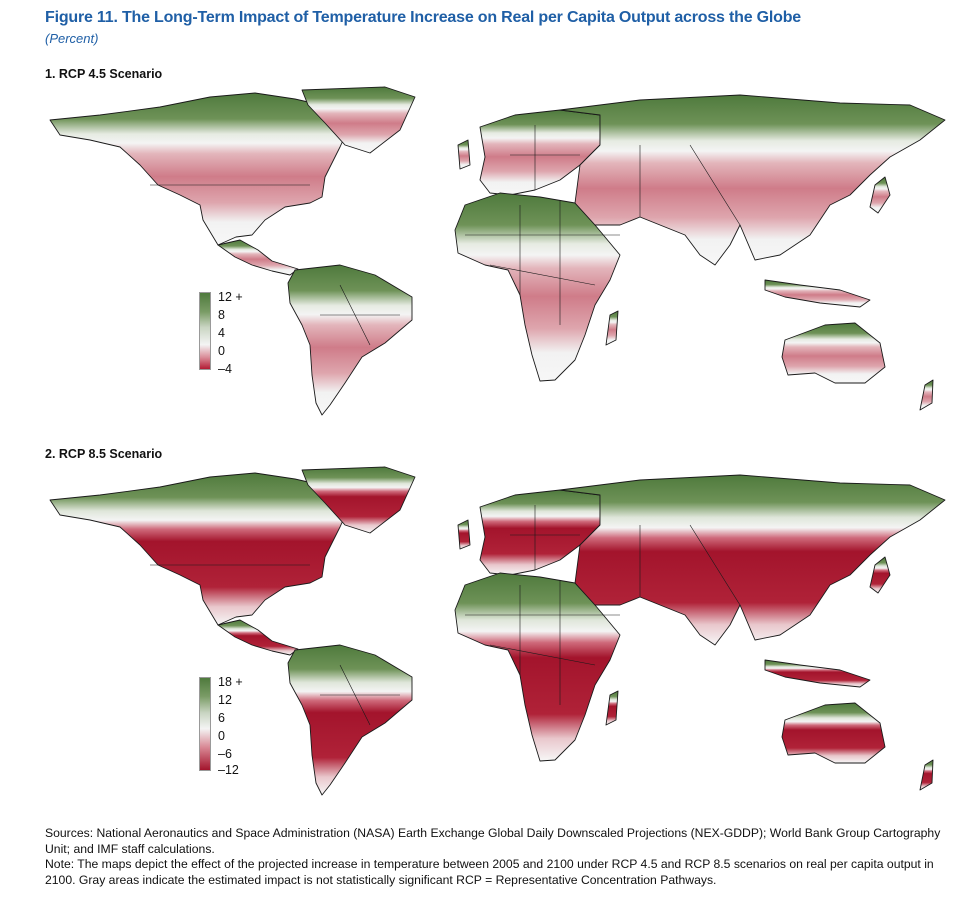  What do you see at coordinates (225, 754) in the screenshot?
I see `legend-tick-label: –6` at bounding box center [225, 754].